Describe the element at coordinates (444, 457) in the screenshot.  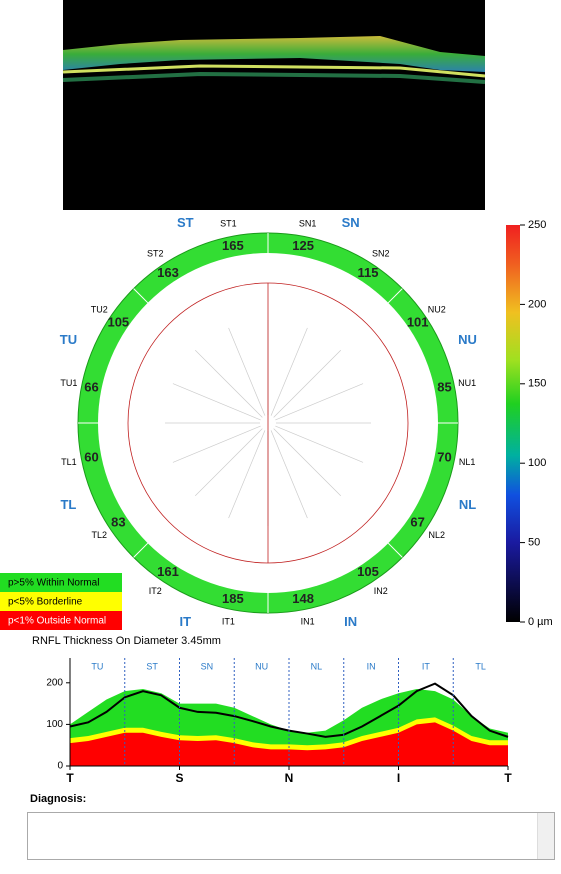
I see `sector-value: 70` at that location.